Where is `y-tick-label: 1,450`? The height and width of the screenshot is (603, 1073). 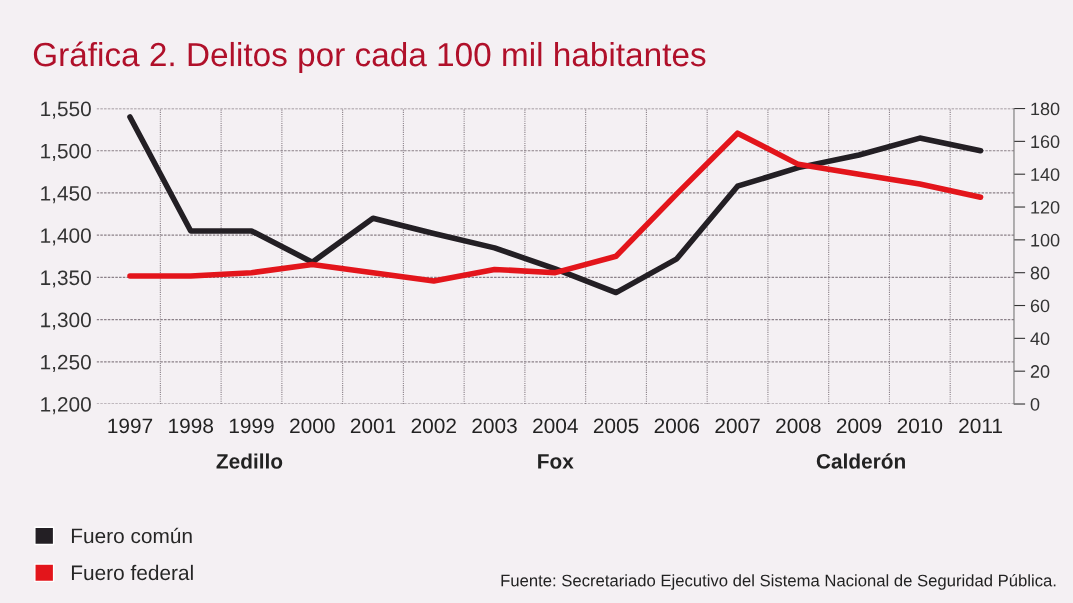 y-tick-label: 1,450 is located at coordinates (66, 194).